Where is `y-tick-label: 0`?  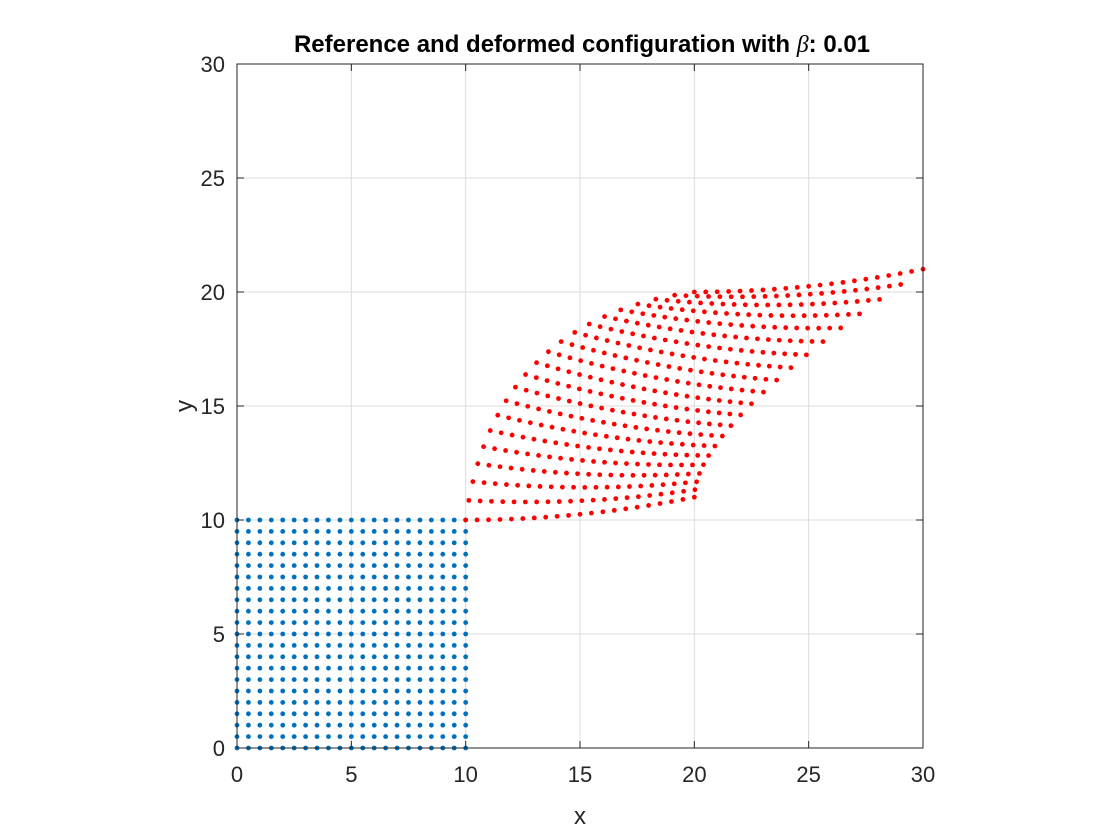
y-tick-label: 0 is located at coordinates (219, 748).